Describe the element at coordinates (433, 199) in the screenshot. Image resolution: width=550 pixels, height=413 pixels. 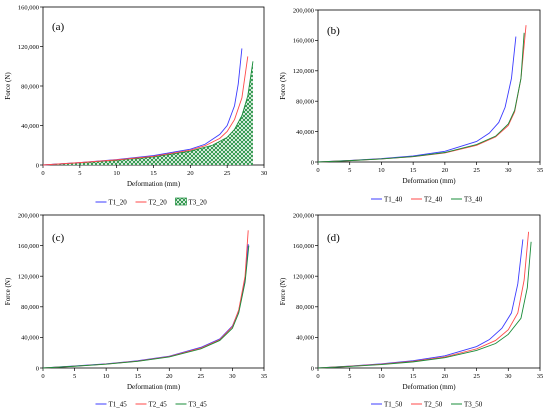
I see `legend-label: T2_40` at that location.